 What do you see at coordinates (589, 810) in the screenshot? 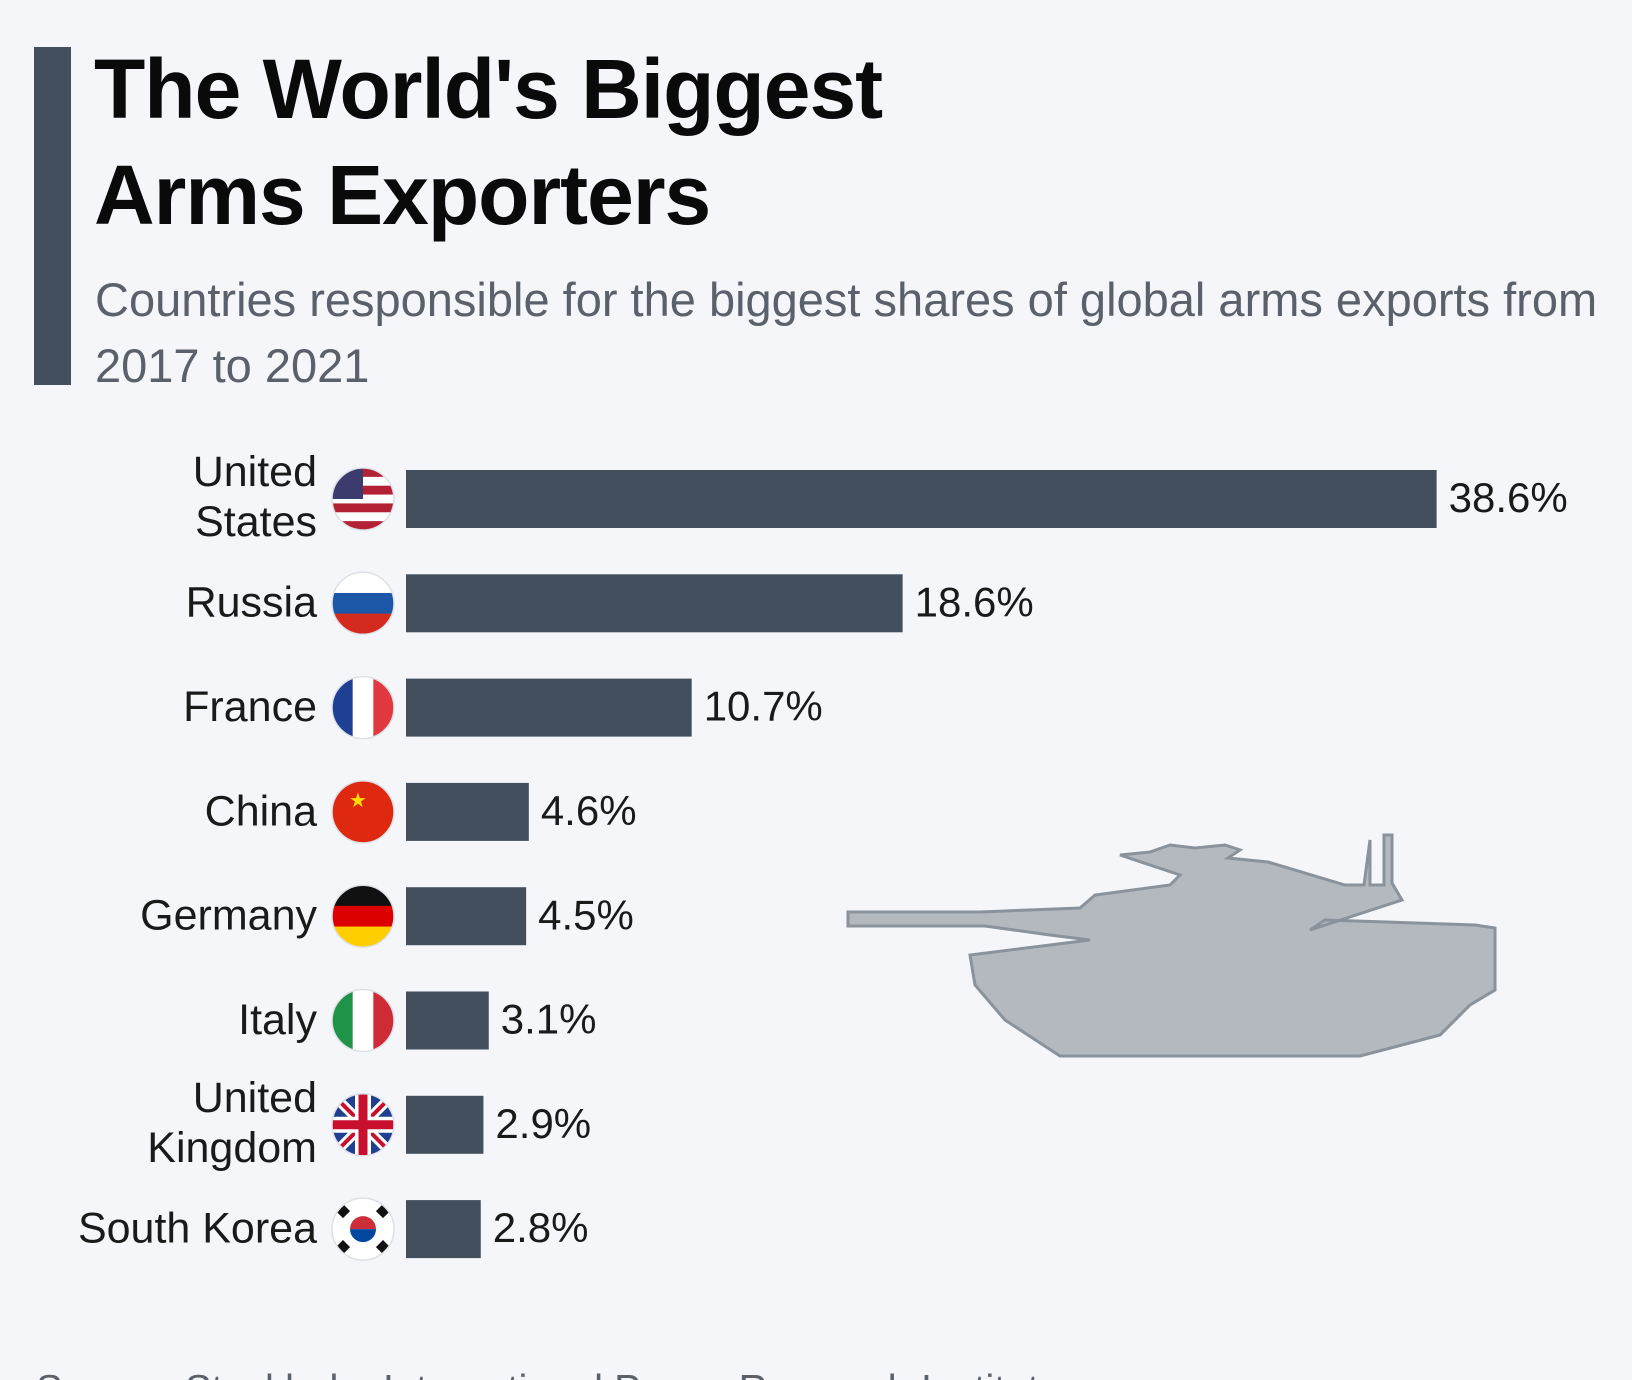
I see `value-label: 4.6%` at bounding box center [589, 810].